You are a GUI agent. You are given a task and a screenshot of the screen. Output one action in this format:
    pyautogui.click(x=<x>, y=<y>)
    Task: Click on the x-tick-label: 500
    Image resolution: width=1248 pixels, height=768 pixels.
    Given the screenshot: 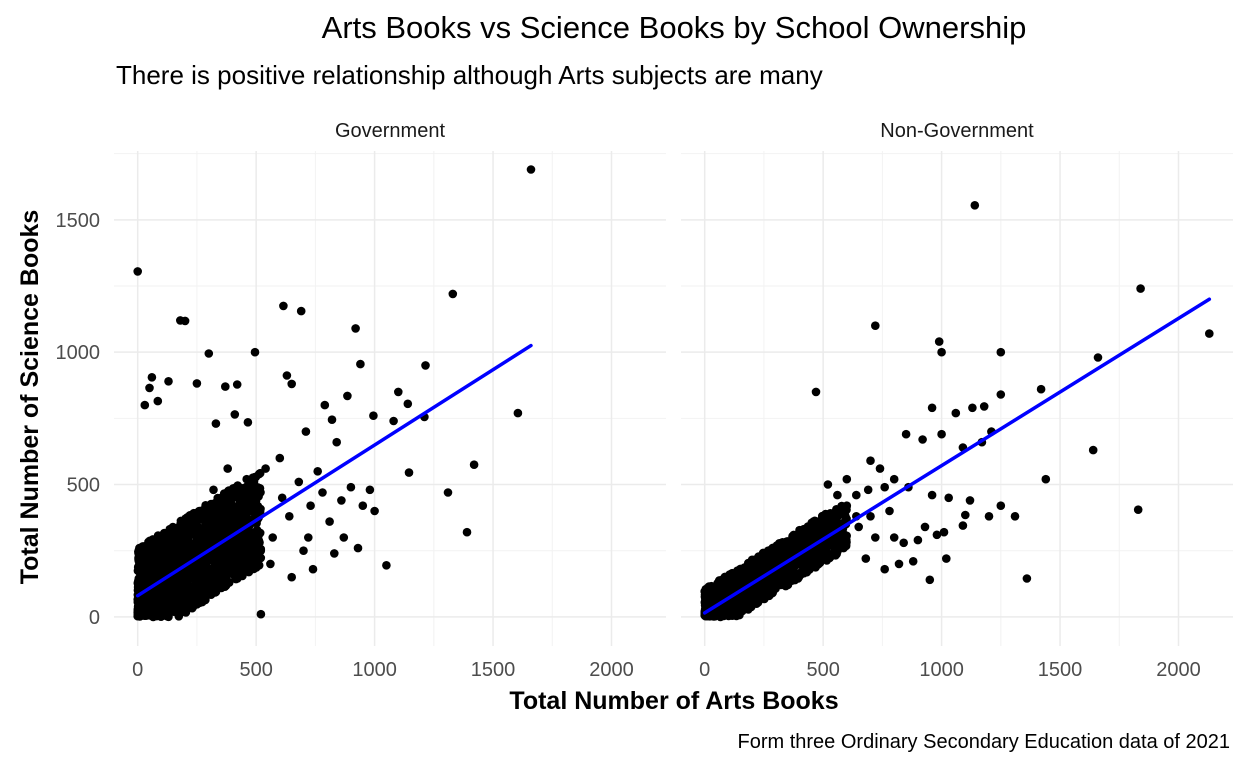 What is the action you would take?
    pyautogui.click(x=255, y=670)
    